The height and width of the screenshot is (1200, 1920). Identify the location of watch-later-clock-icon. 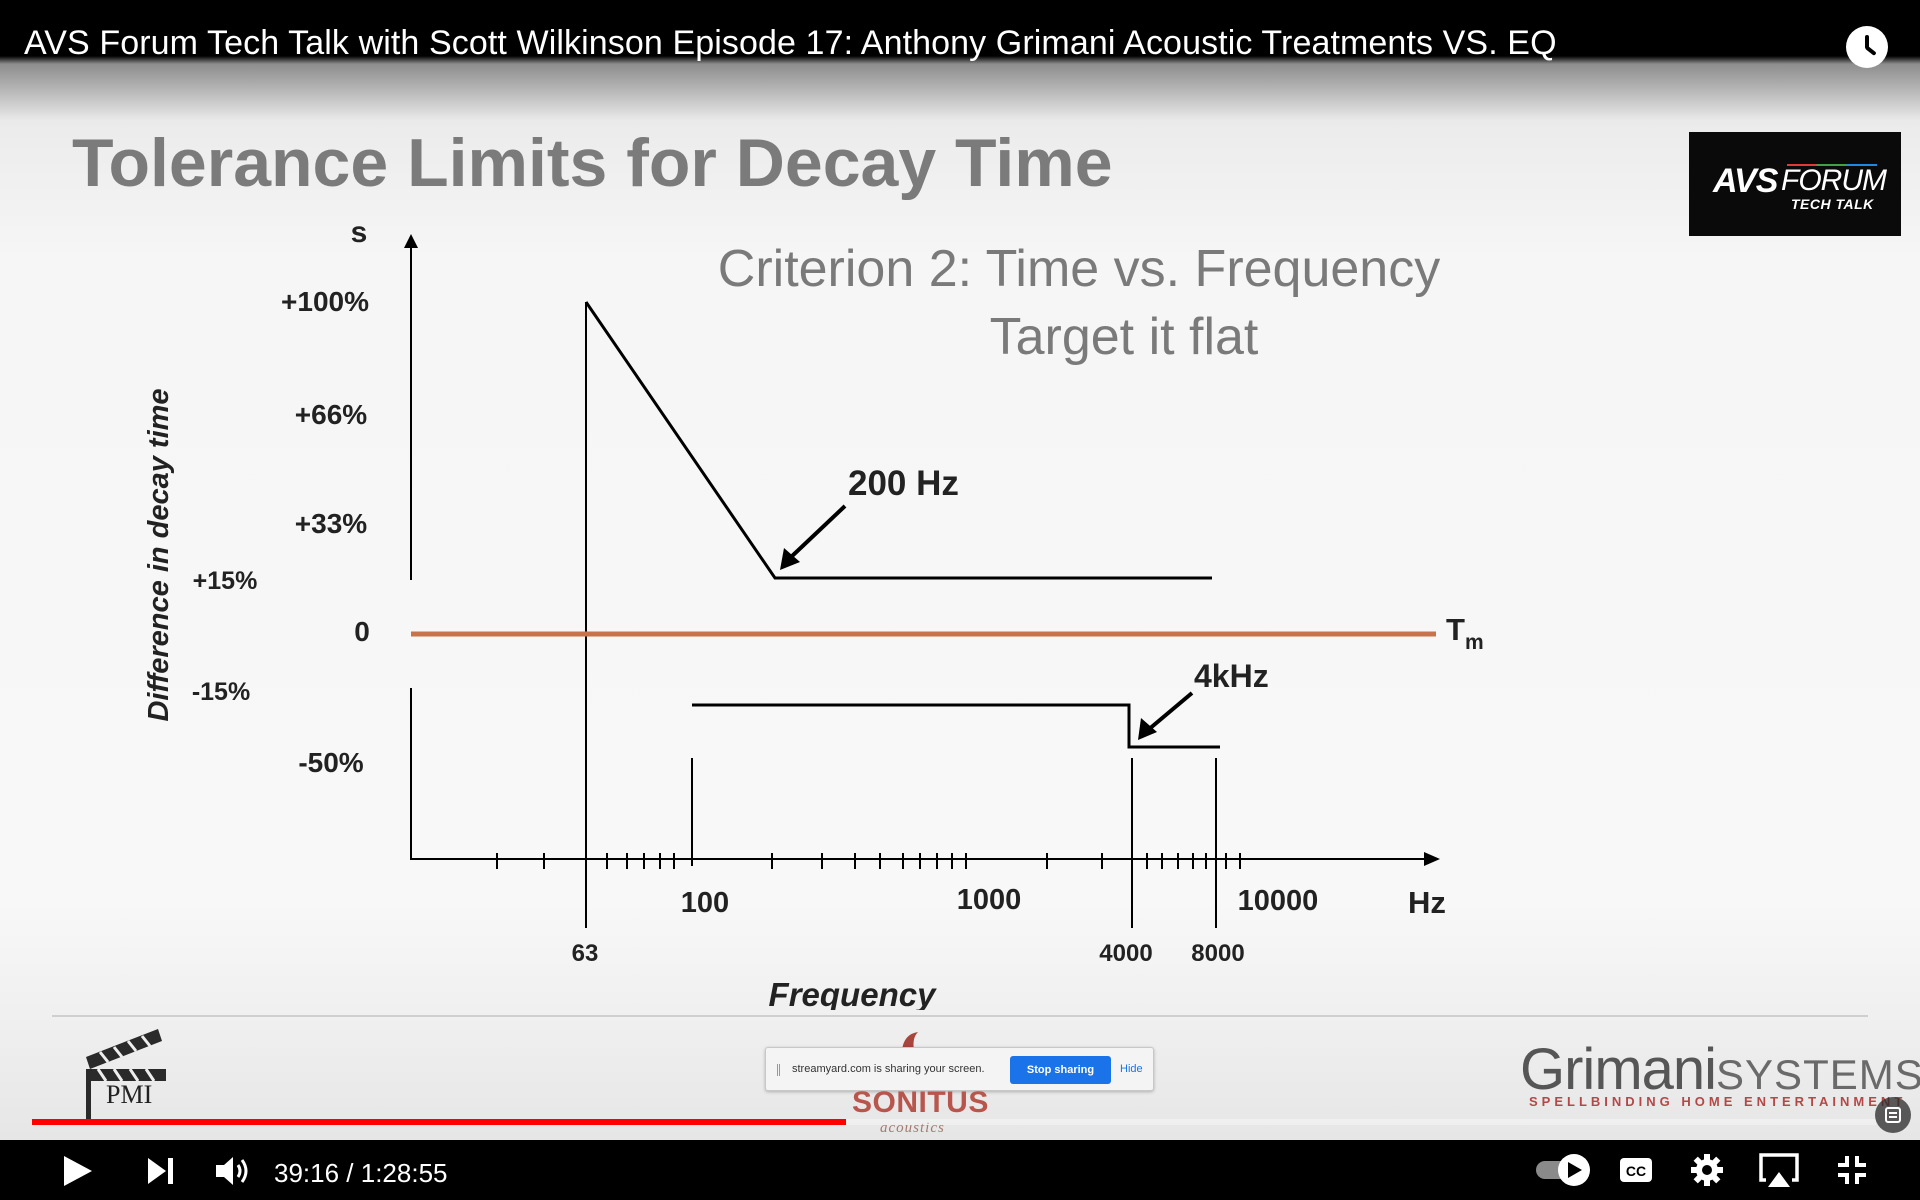
(1867, 47).